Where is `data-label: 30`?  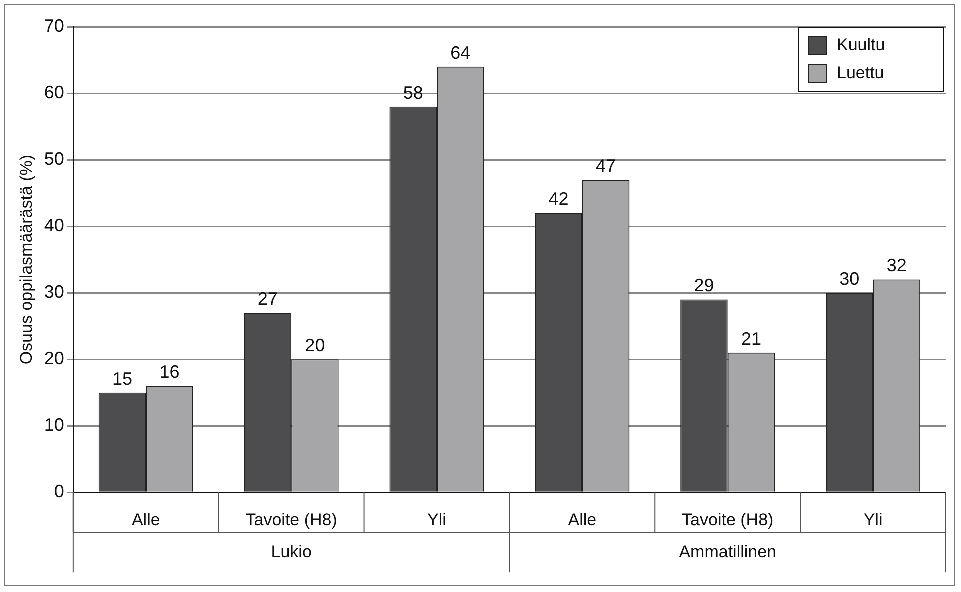
data-label: 30 is located at coordinates (850, 279).